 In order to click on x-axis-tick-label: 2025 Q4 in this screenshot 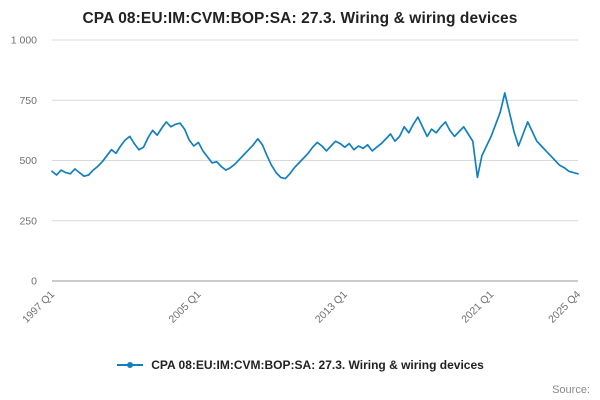, I will do `click(564, 307)`.